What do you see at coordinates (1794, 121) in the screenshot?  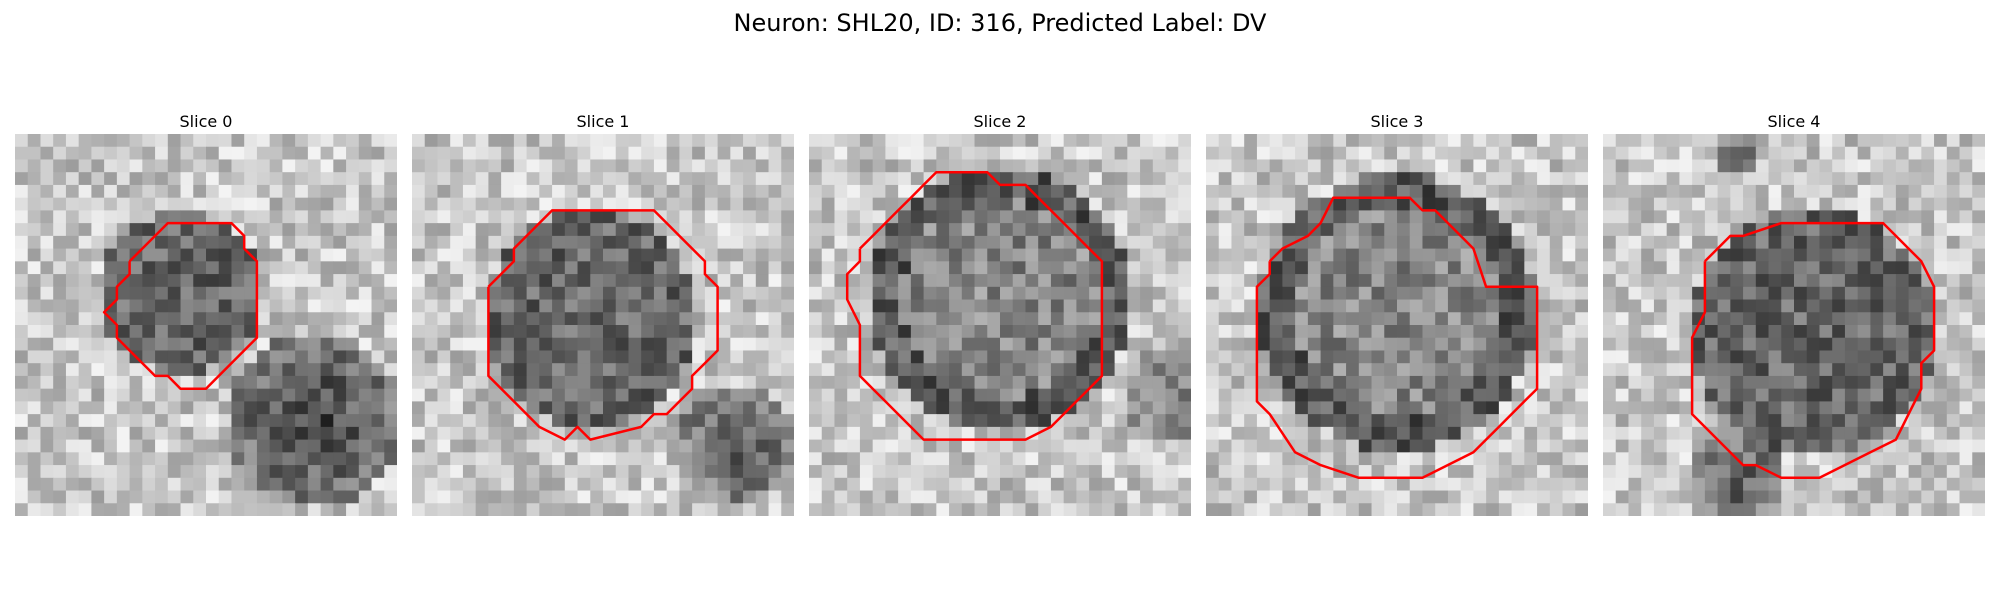 I see `slice-title-4: Slice 4` at bounding box center [1794, 121].